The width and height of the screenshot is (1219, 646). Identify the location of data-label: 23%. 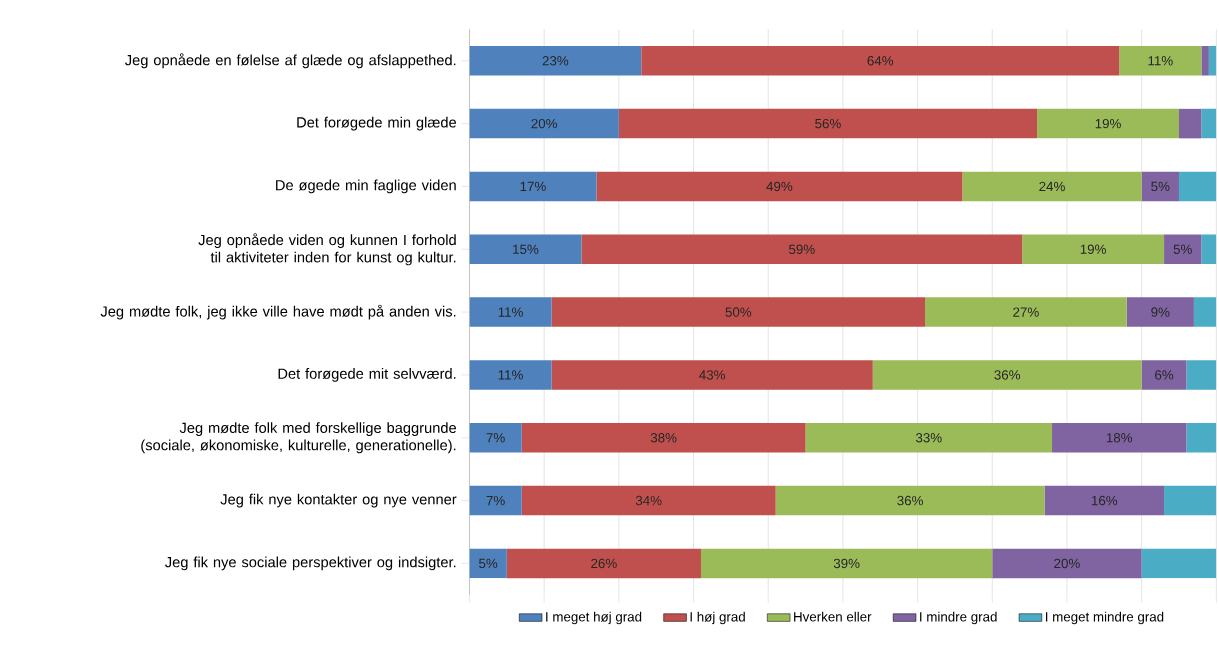
(555, 61).